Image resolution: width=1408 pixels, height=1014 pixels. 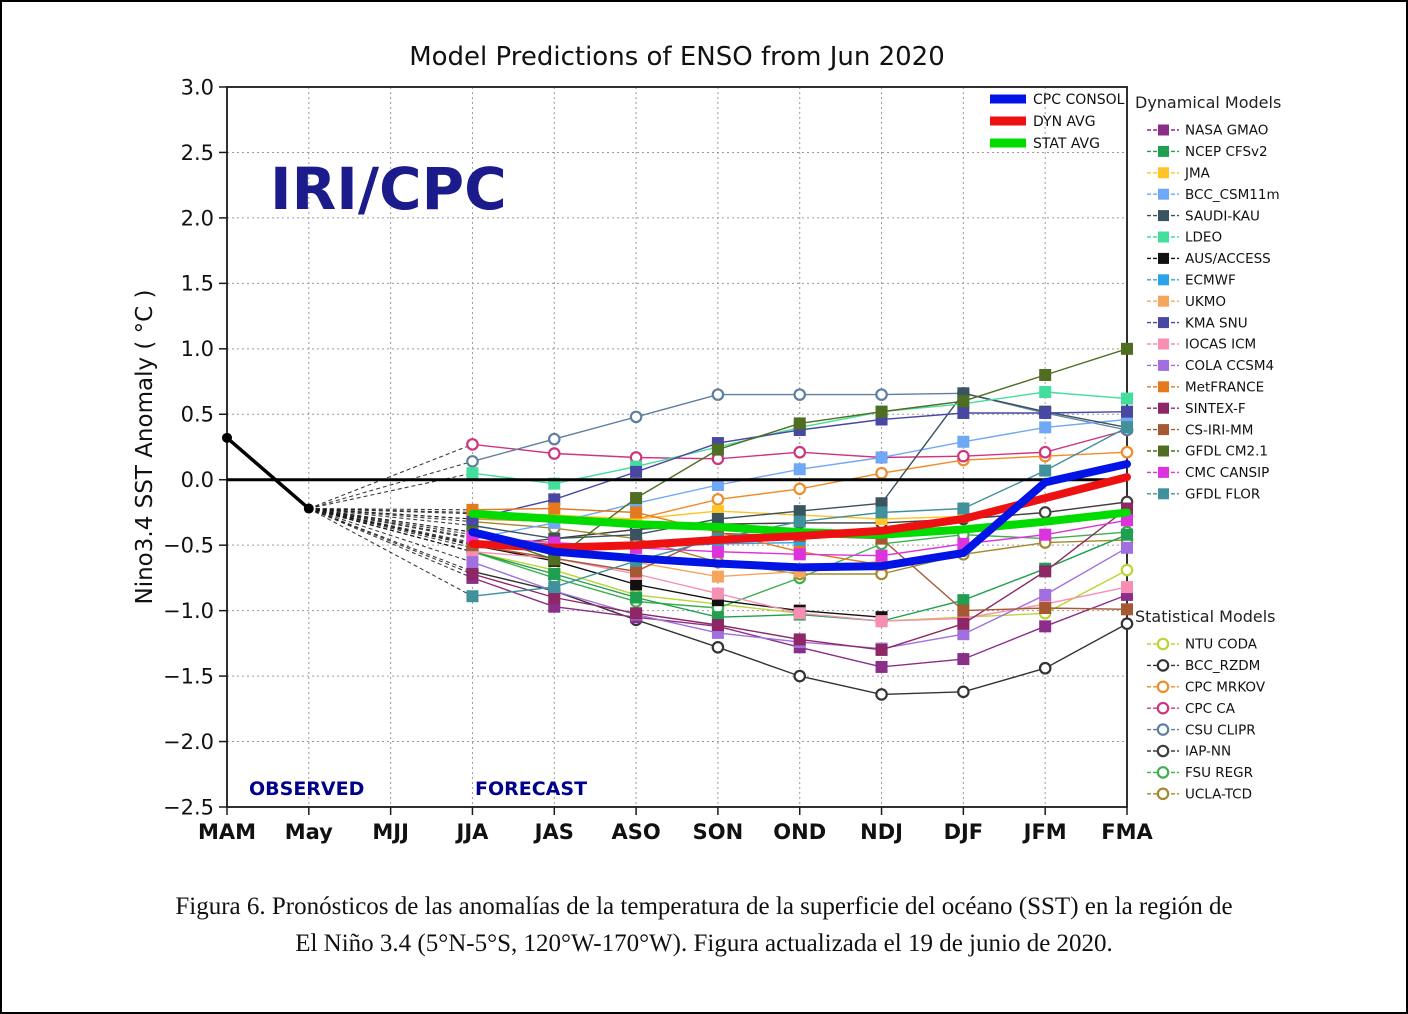 I want to click on y-tick-label: 3.0, so click(x=197, y=87).